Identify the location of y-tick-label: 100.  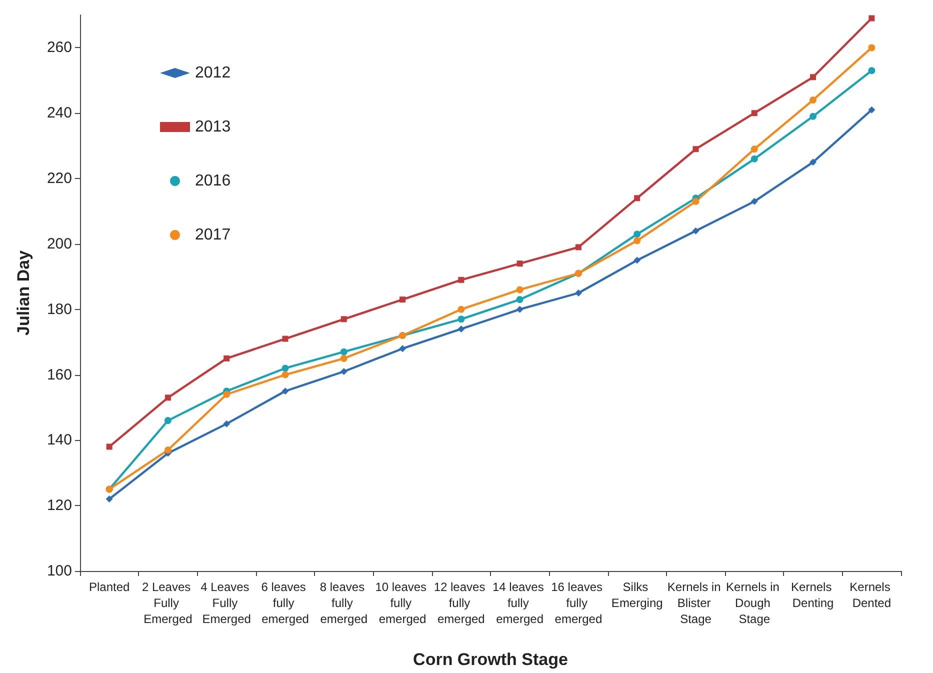
(59, 571).